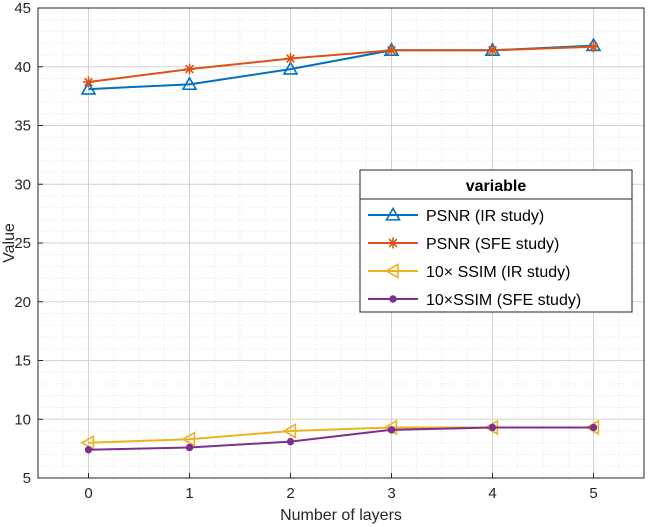  What do you see at coordinates (391, 493) in the screenshot?
I see `x-tick-label: 3` at bounding box center [391, 493].